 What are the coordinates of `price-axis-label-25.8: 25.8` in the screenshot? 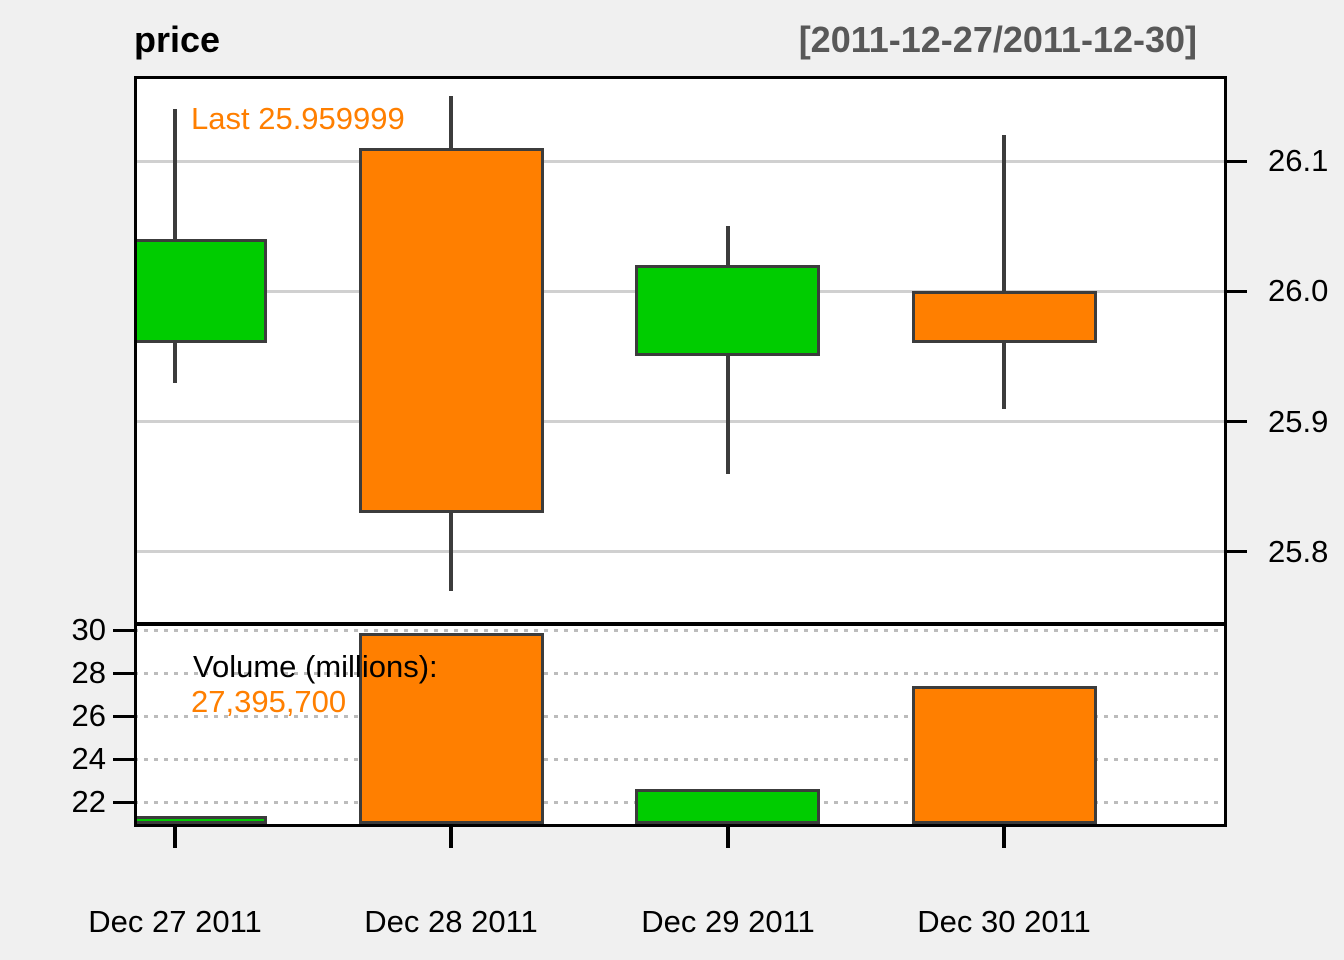 It's located at (1298, 551).